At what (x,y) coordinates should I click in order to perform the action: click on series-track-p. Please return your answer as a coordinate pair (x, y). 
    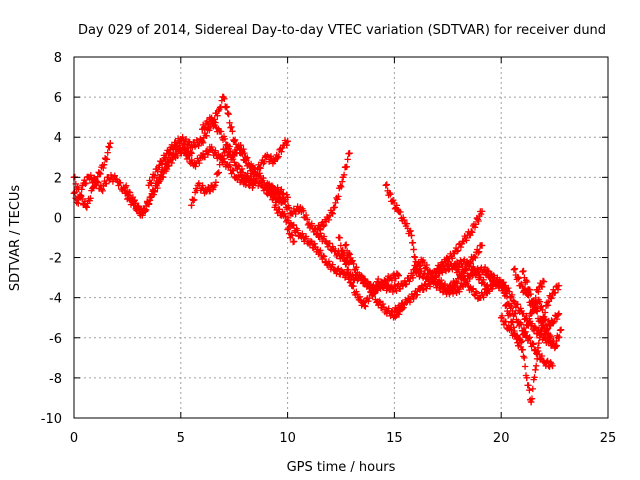
    Looking at the image, I should click on (400, 223).